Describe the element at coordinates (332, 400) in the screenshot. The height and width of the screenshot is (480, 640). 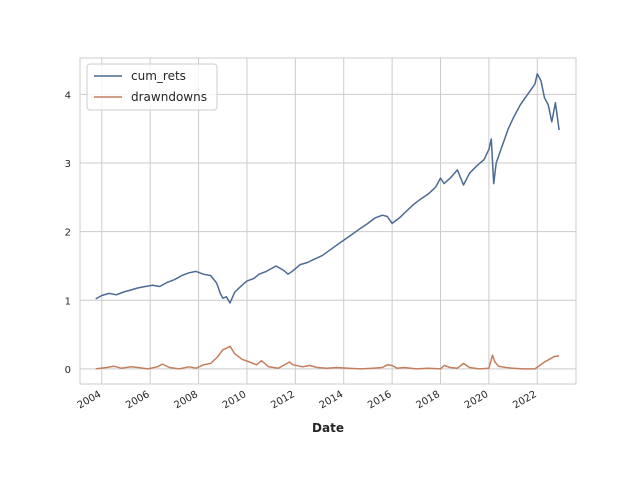
I see `x-tick-label: 2014` at that location.